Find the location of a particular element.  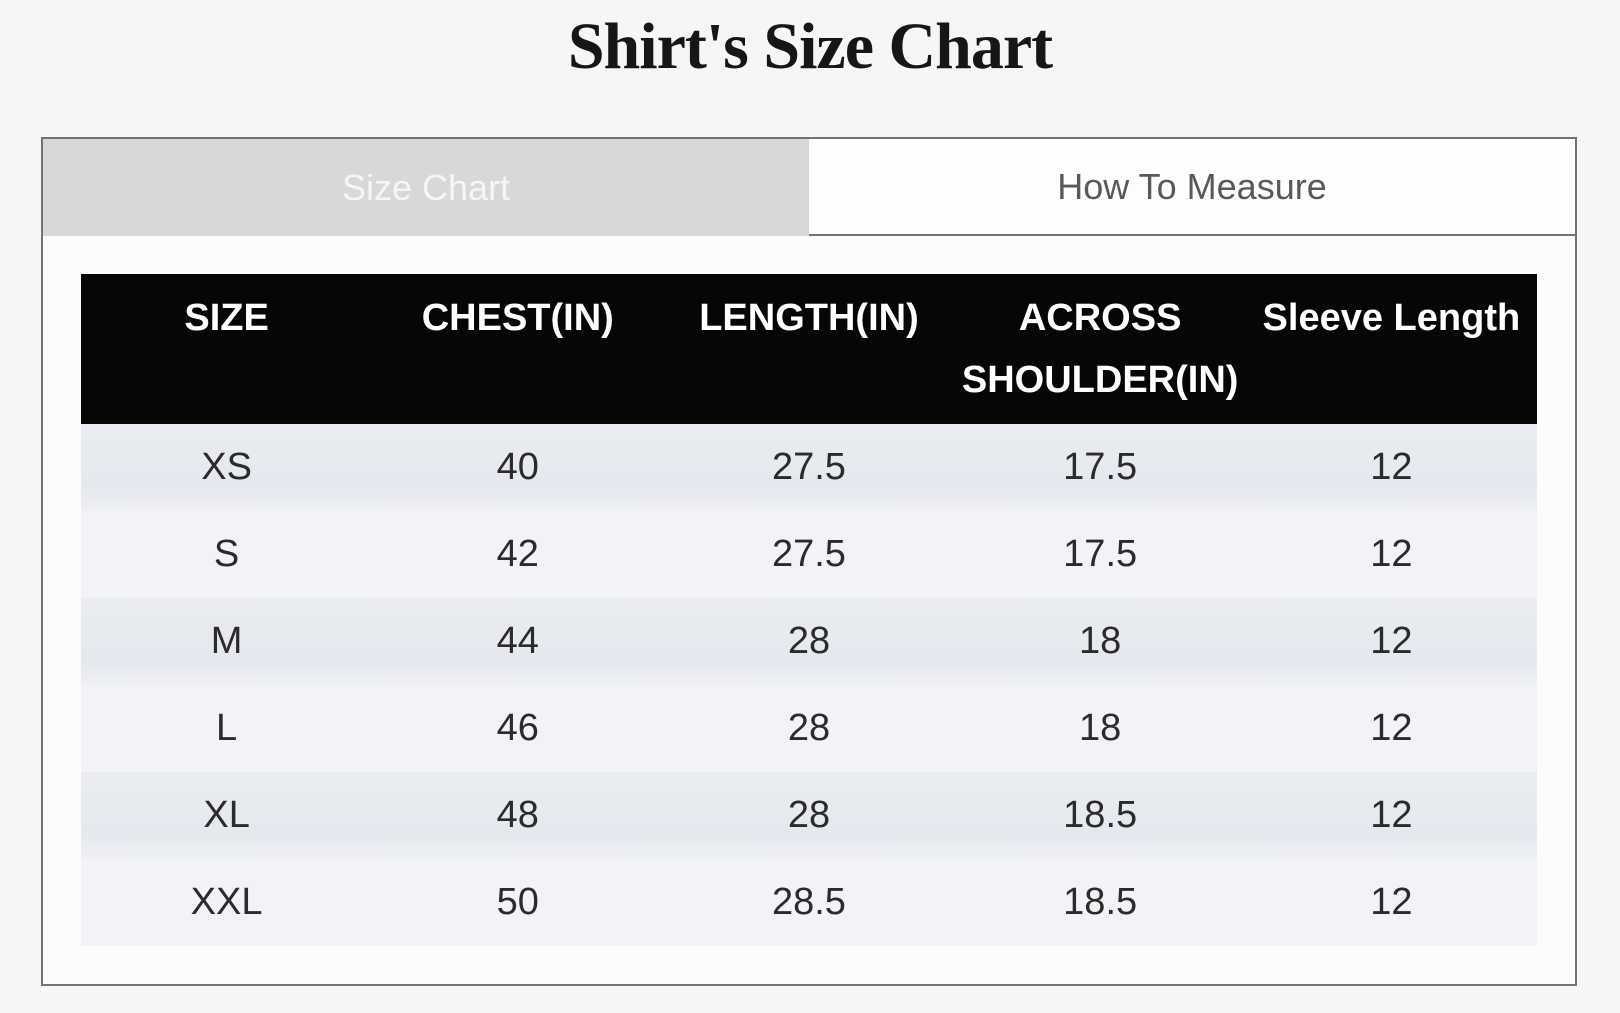

column-header-sleeve_length: Sleeve Length is located at coordinates (1391, 349).